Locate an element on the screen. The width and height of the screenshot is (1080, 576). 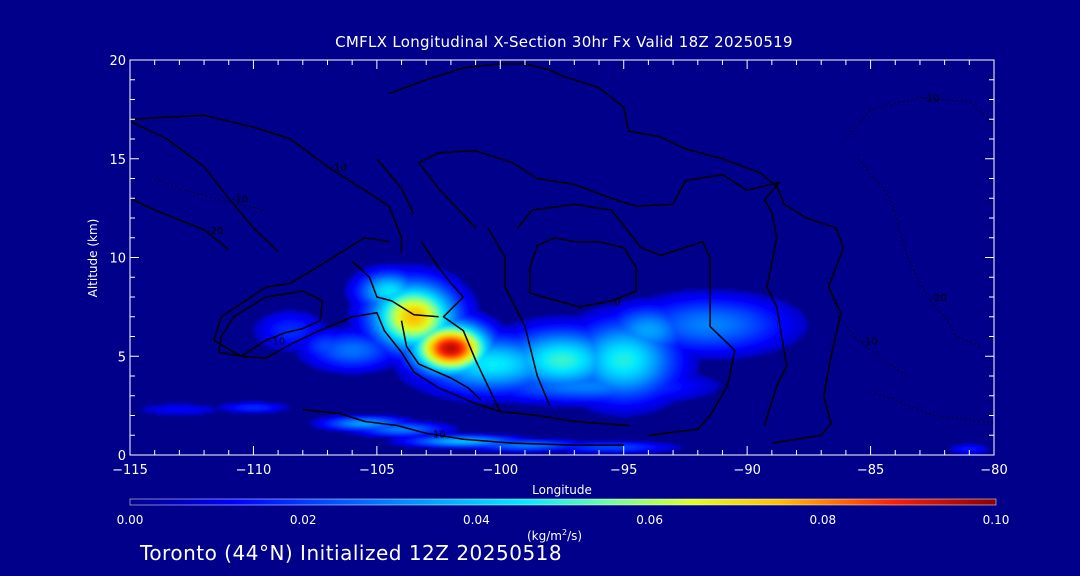
x-tick-label: −115 is located at coordinates (130, 470).